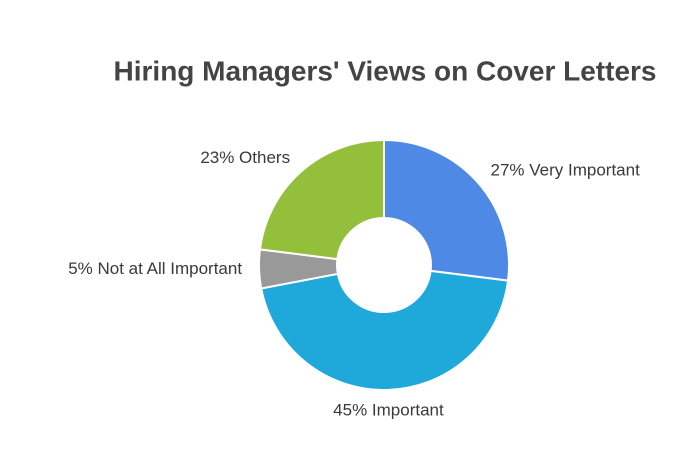 This screenshot has width=700, height=474. What do you see at coordinates (566, 170) in the screenshot?
I see `slice-label: 27% Very Important` at bounding box center [566, 170].